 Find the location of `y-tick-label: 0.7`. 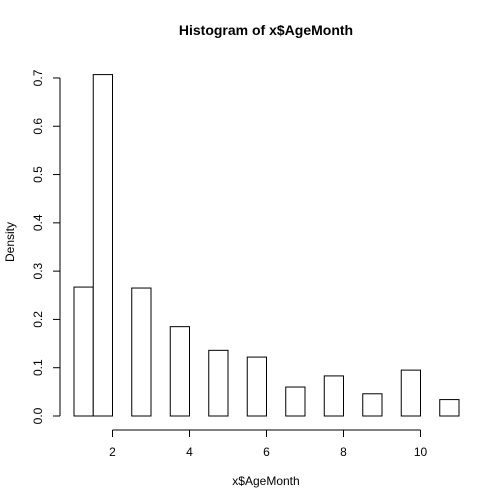

y-tick-label: 0.7 is located at coordinates (38, 77).